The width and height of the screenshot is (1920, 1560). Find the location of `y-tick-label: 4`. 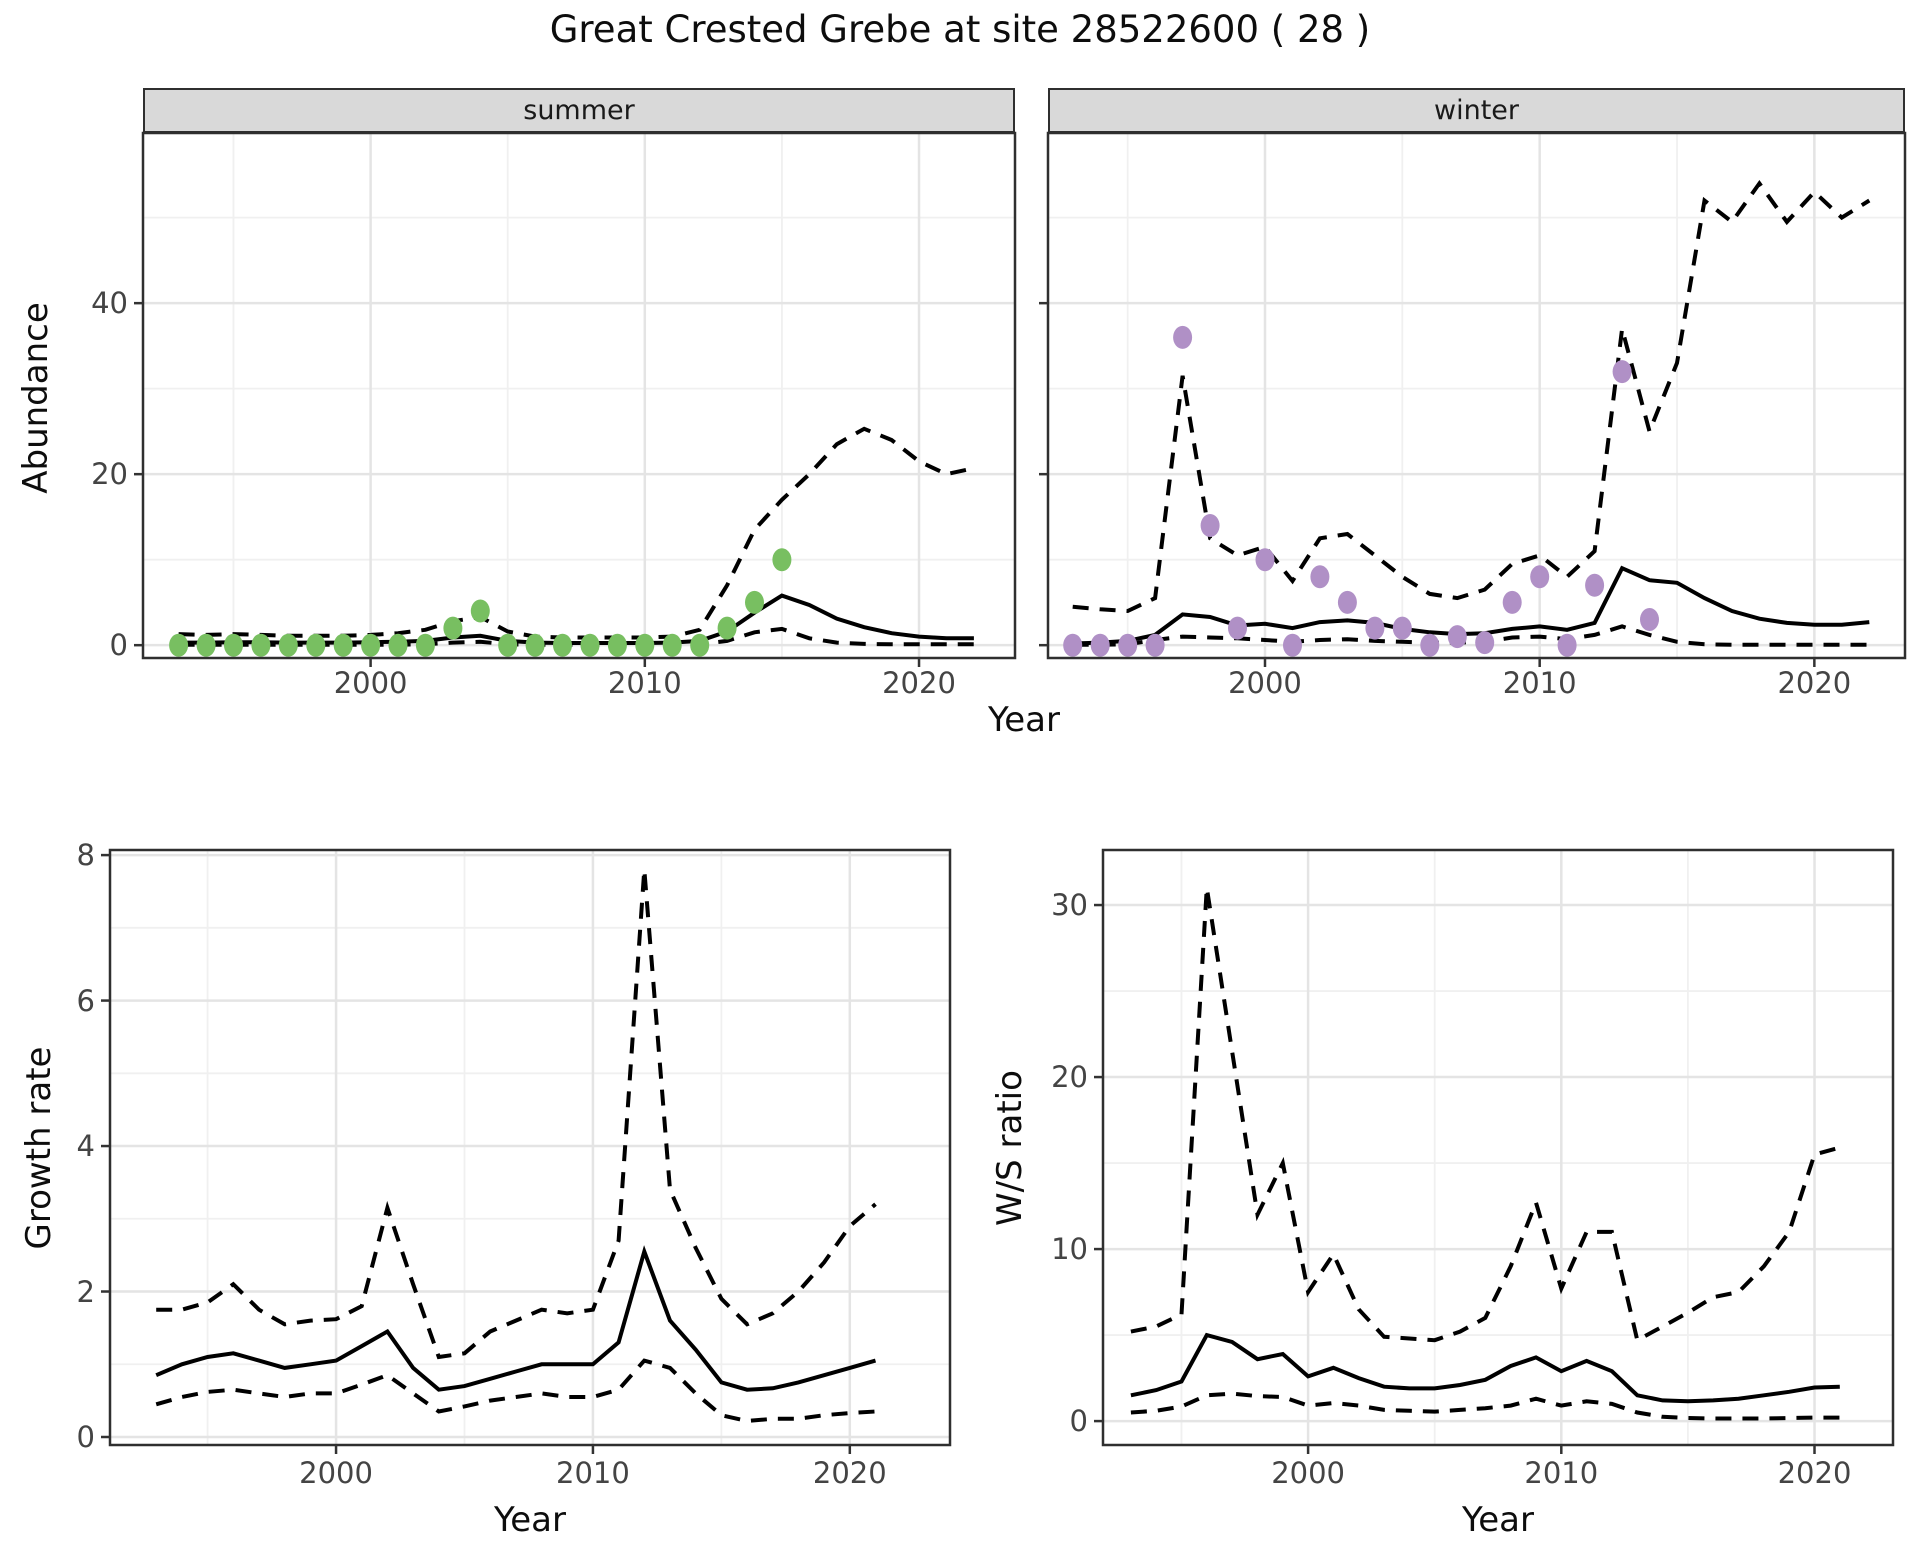

y-tick-label: 4 is located at coordinates (85, 1146).